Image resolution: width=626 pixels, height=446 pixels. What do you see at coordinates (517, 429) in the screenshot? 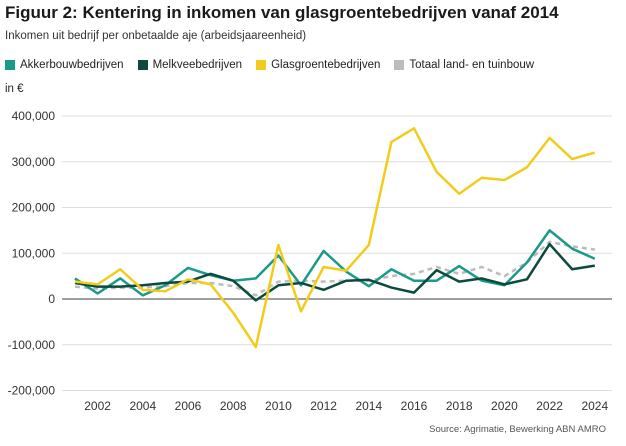
I see `source-note: Source: Agrimatie, Bewerking ABN AMRO` at bounding box center [517, 429].